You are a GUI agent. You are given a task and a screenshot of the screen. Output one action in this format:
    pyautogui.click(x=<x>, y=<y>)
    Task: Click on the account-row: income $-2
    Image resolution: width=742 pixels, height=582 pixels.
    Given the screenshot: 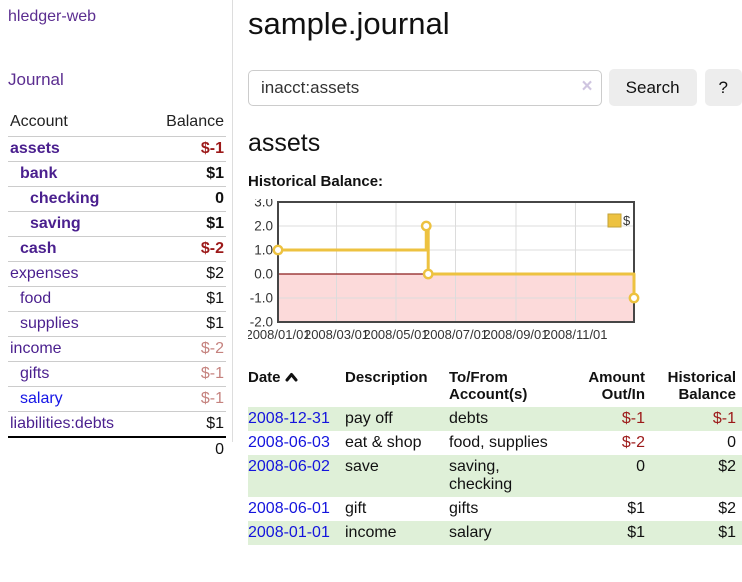 What is the action you would take?
    pyautogui.click(x=117, y=349)
    